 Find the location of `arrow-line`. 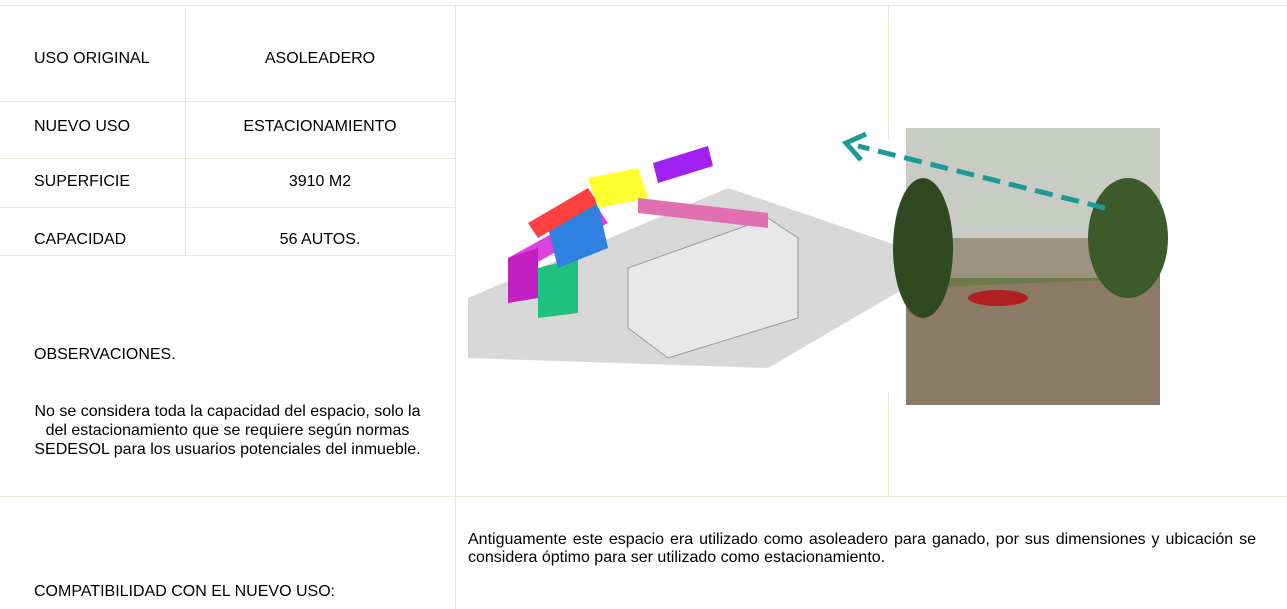

arrow-line is located at coordinates (981, 177).